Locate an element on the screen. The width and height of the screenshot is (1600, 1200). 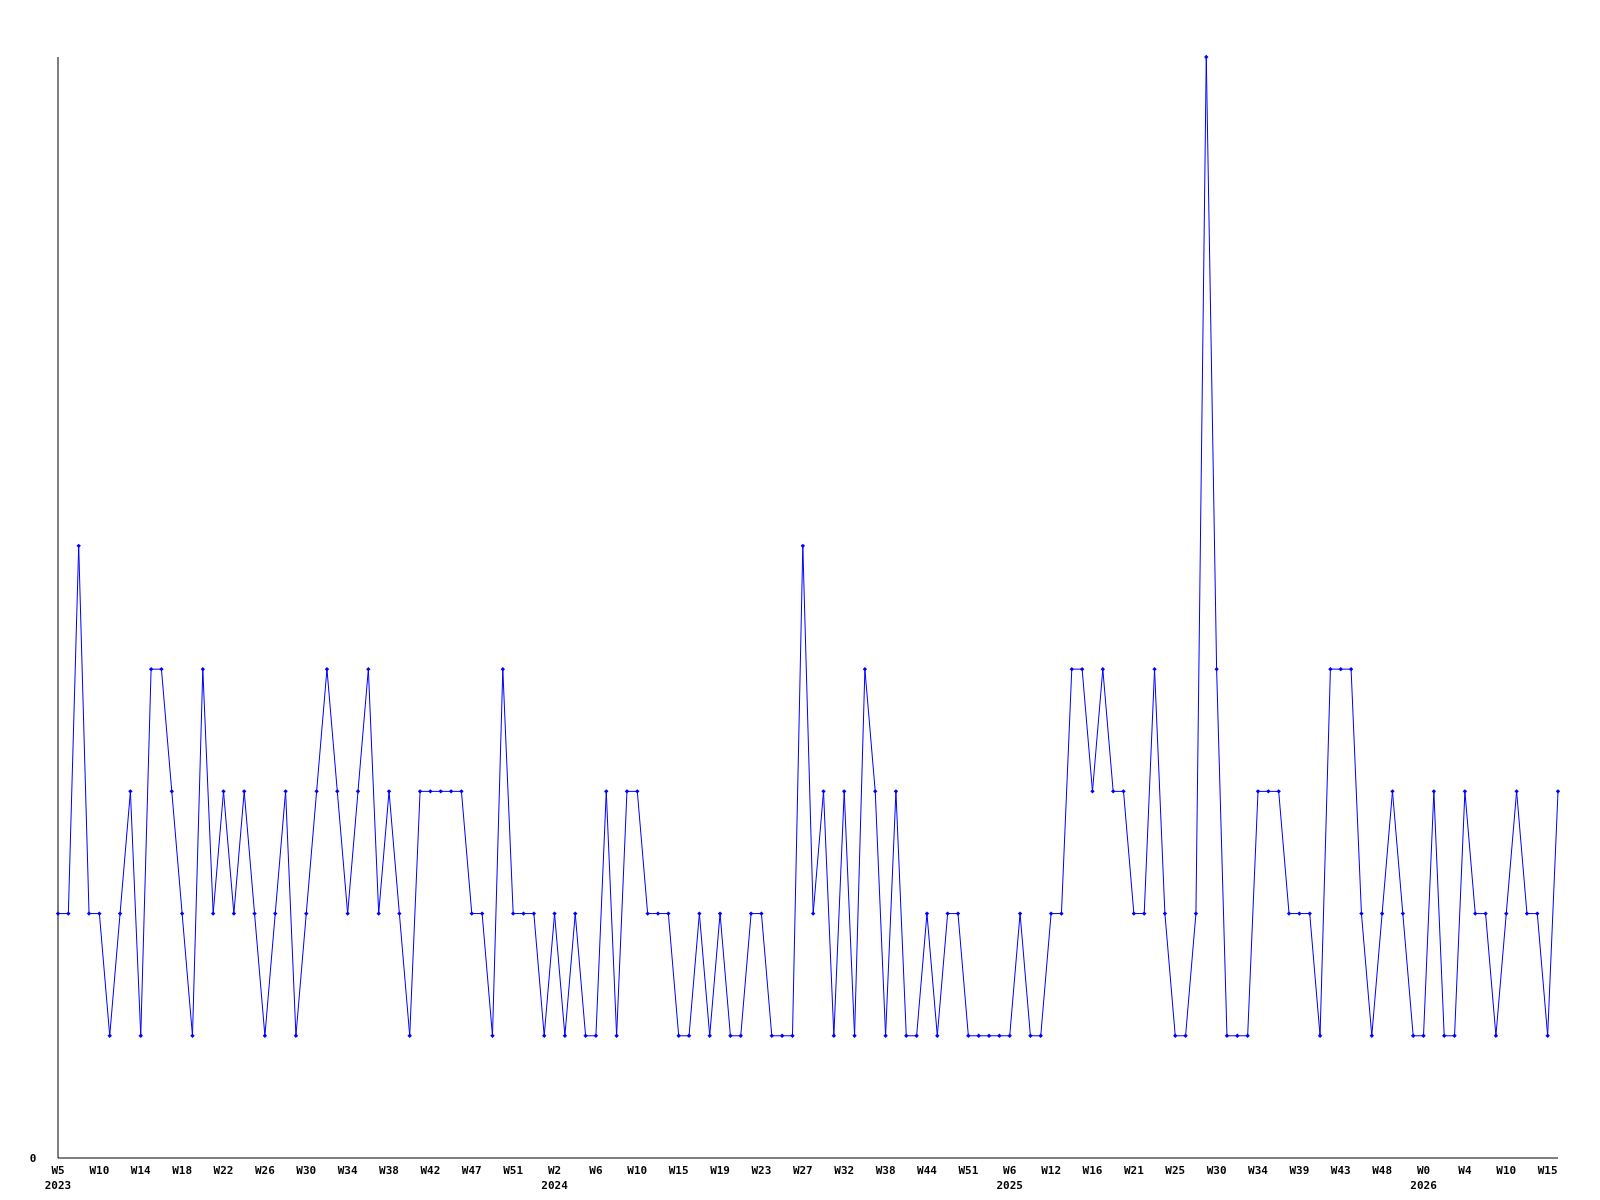
x-tick-label: W21 is located at coordinates (1134, 1170).